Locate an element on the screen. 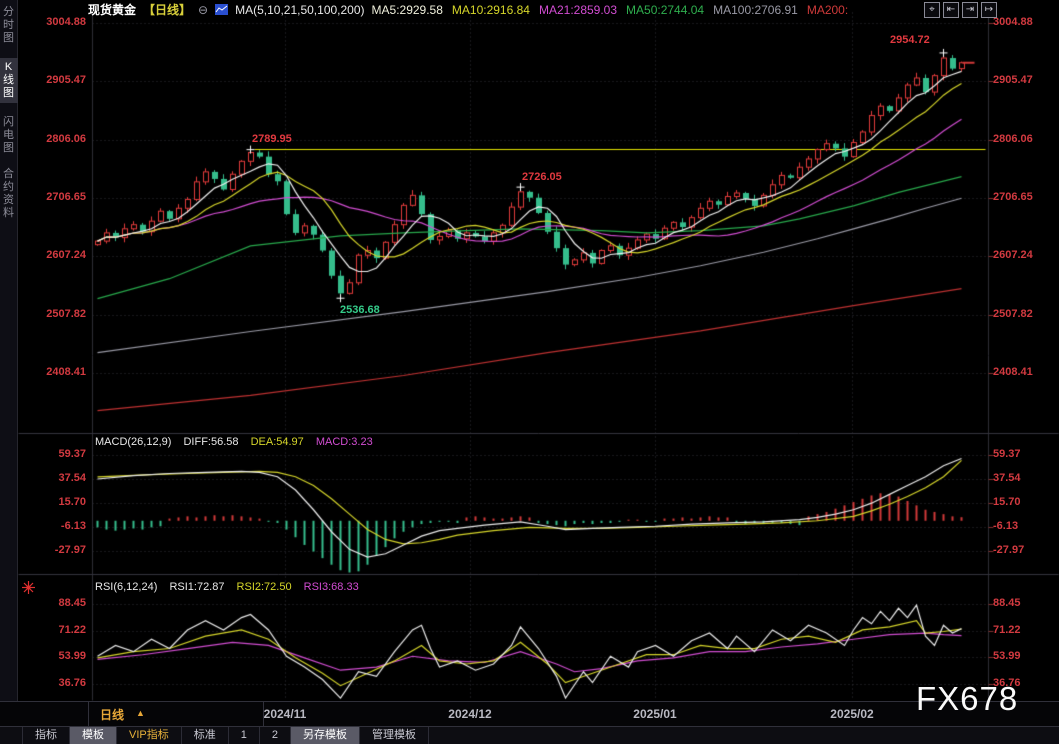 This screenshot has height=744, width=1059. toolbar-tab-另存模板: 另存模板 is located at coordinates (325, 735).